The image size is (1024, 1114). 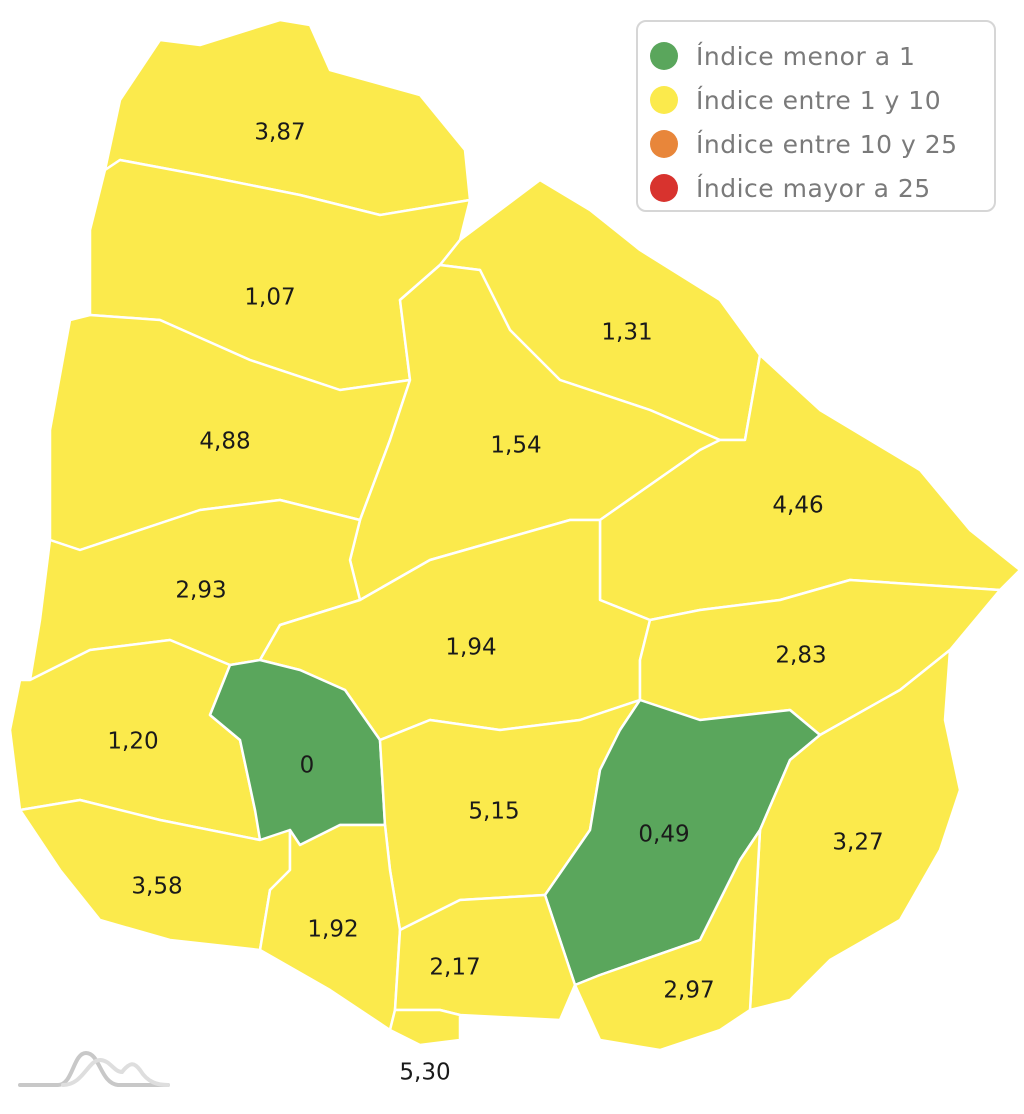 I want to click on department-value-label: 5,15, so click(x=493, y=812).